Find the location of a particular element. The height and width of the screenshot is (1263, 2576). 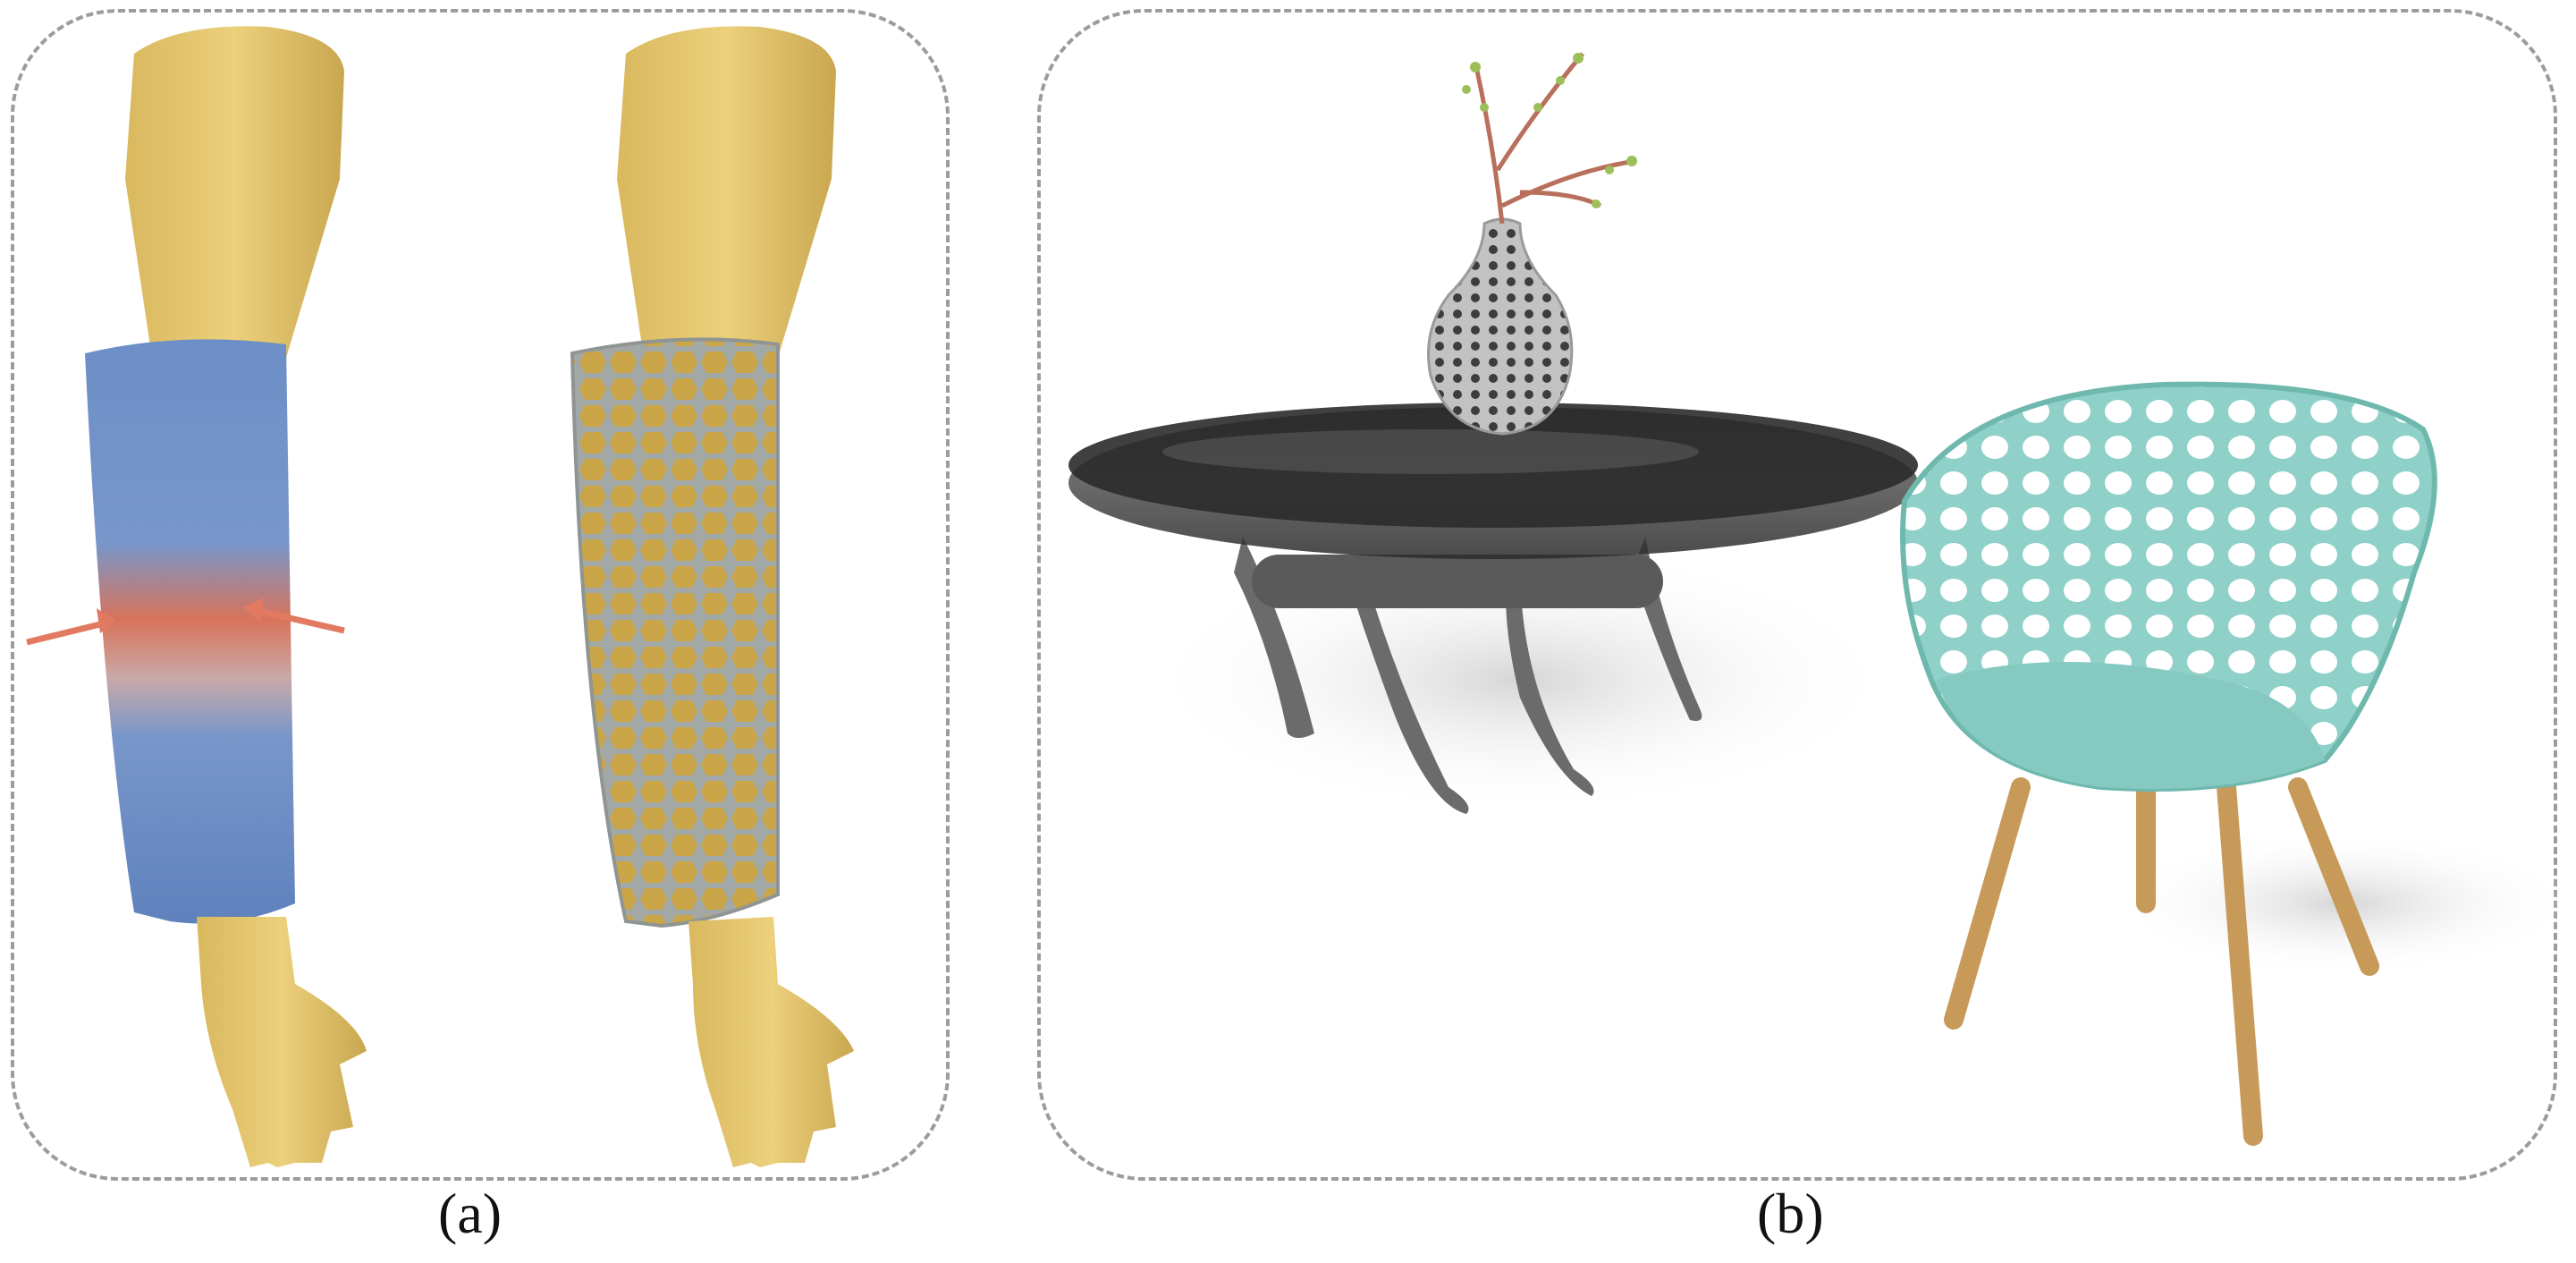

table-base is located at coordinates (1468, 675).